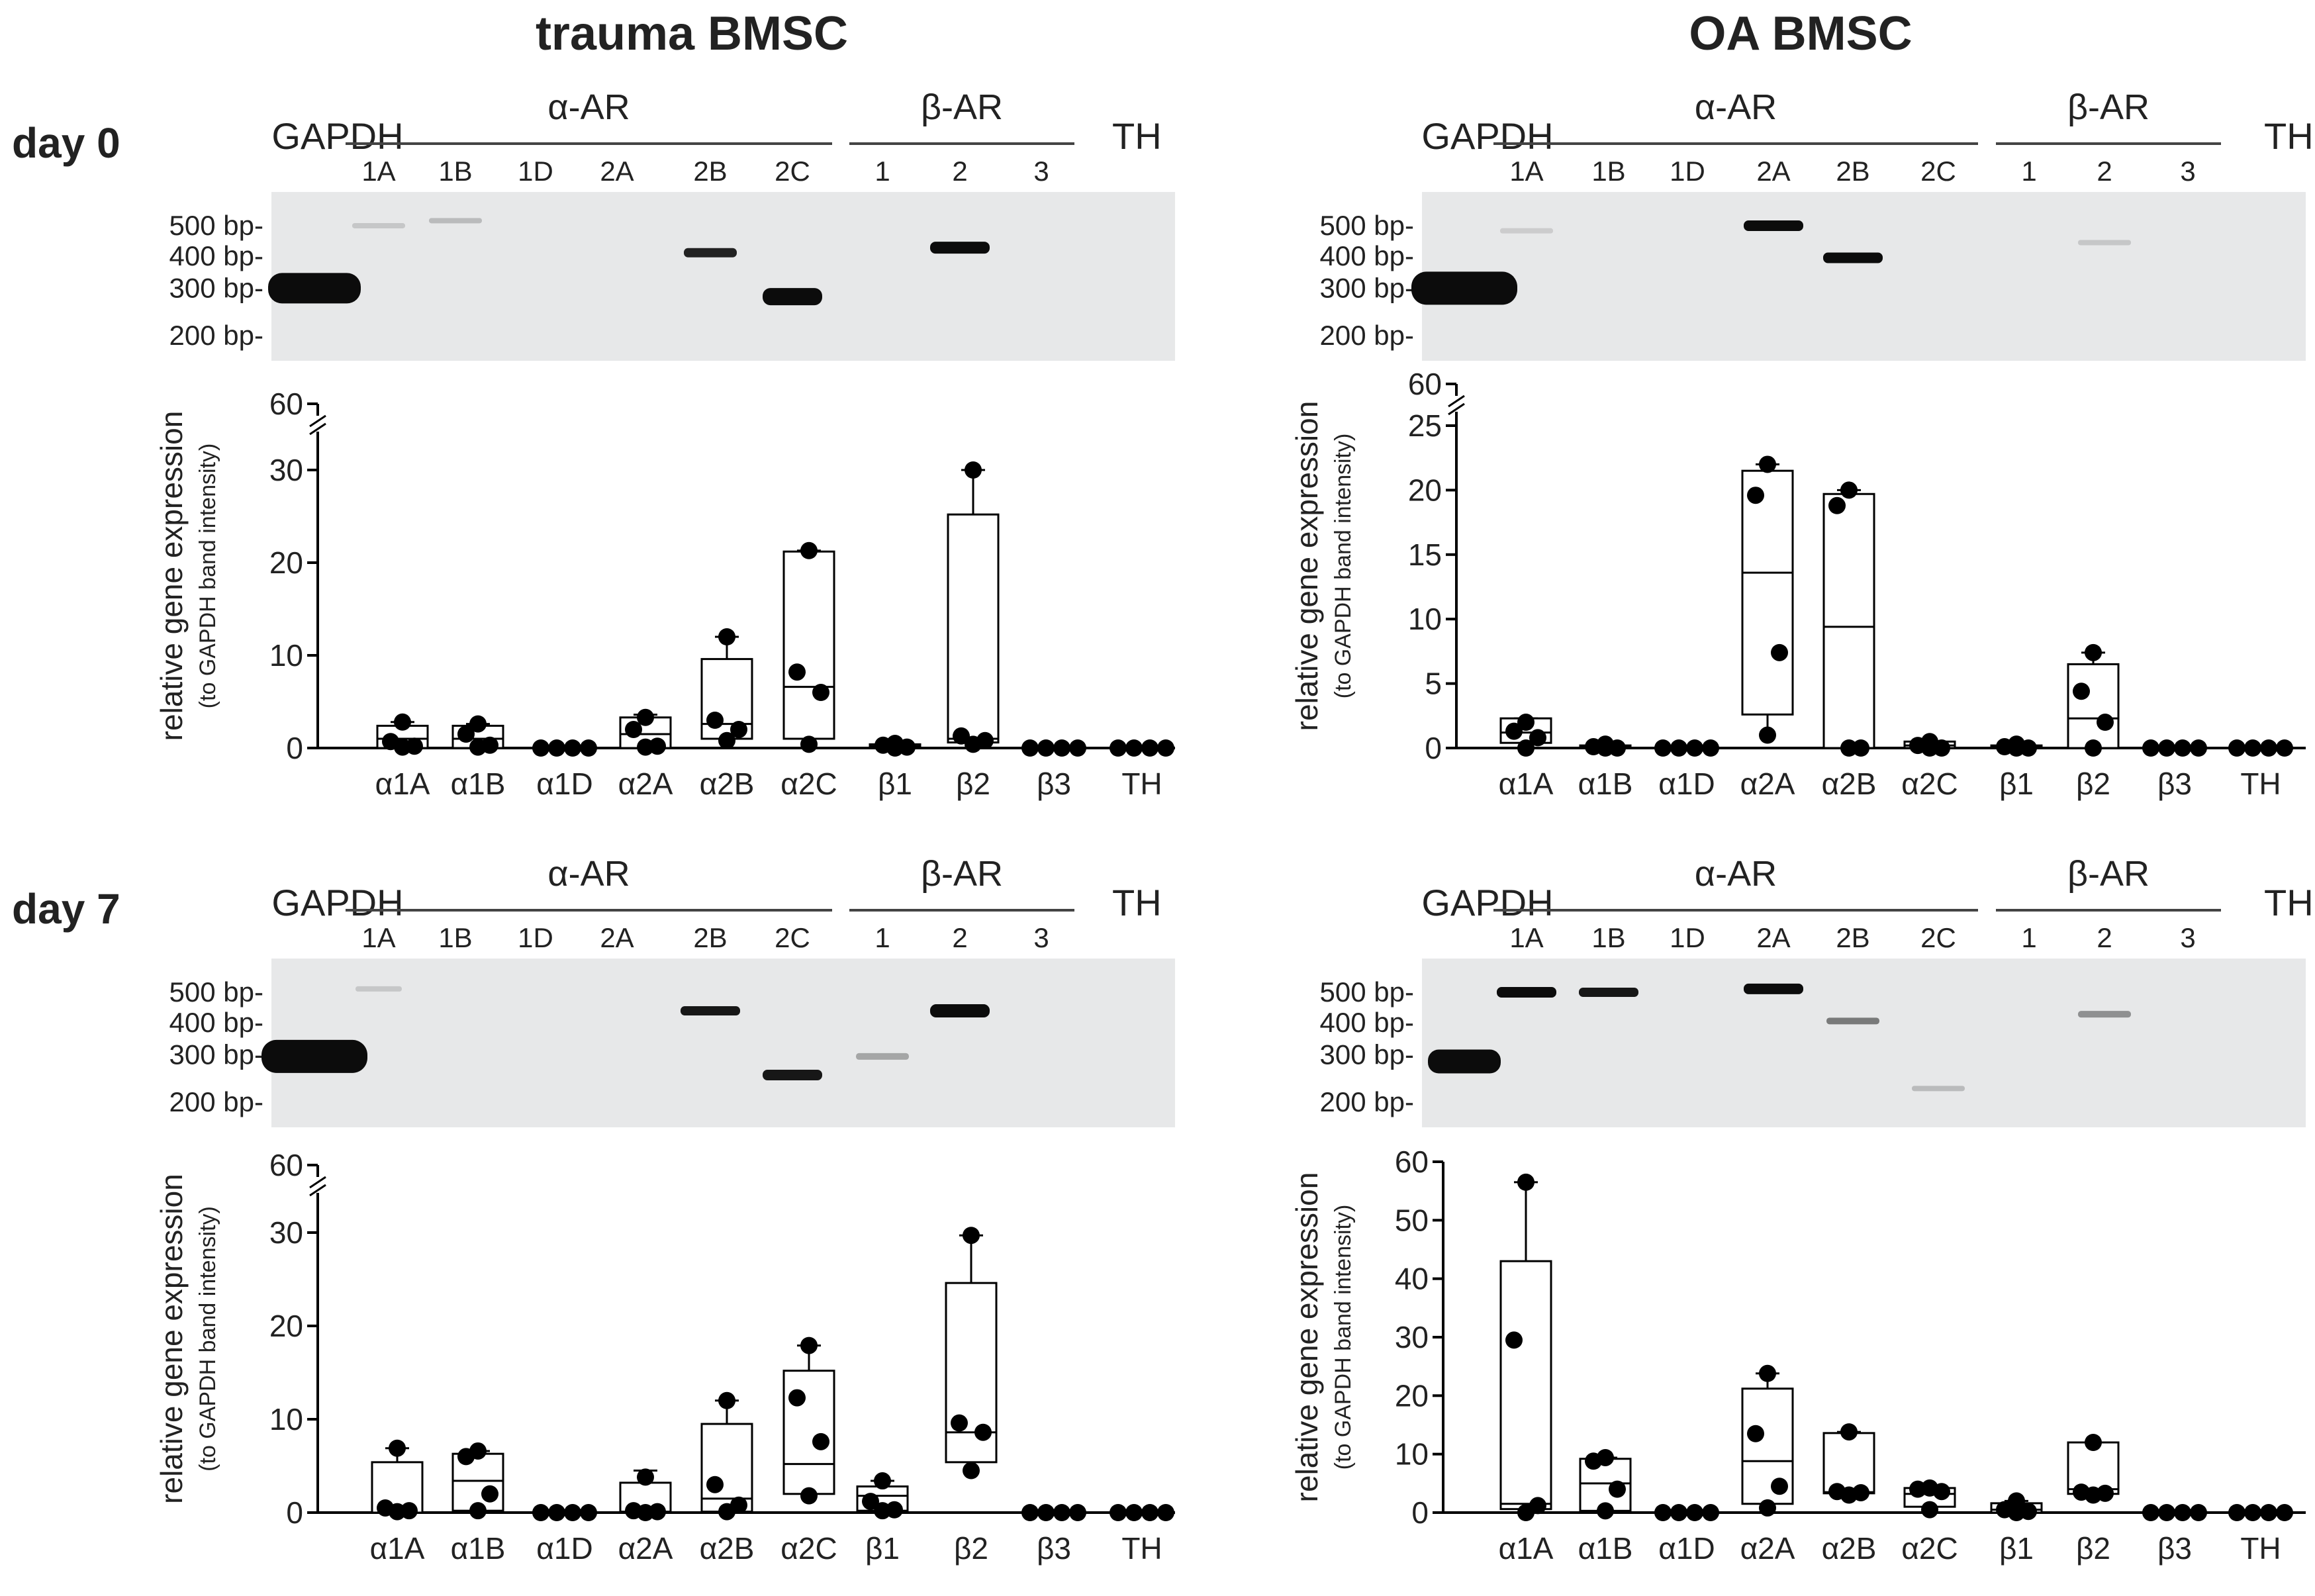 Image resolution: width=2315 pixels, height=1596 pixels. I want to click on lane-label: 2A, so click(617, 172).